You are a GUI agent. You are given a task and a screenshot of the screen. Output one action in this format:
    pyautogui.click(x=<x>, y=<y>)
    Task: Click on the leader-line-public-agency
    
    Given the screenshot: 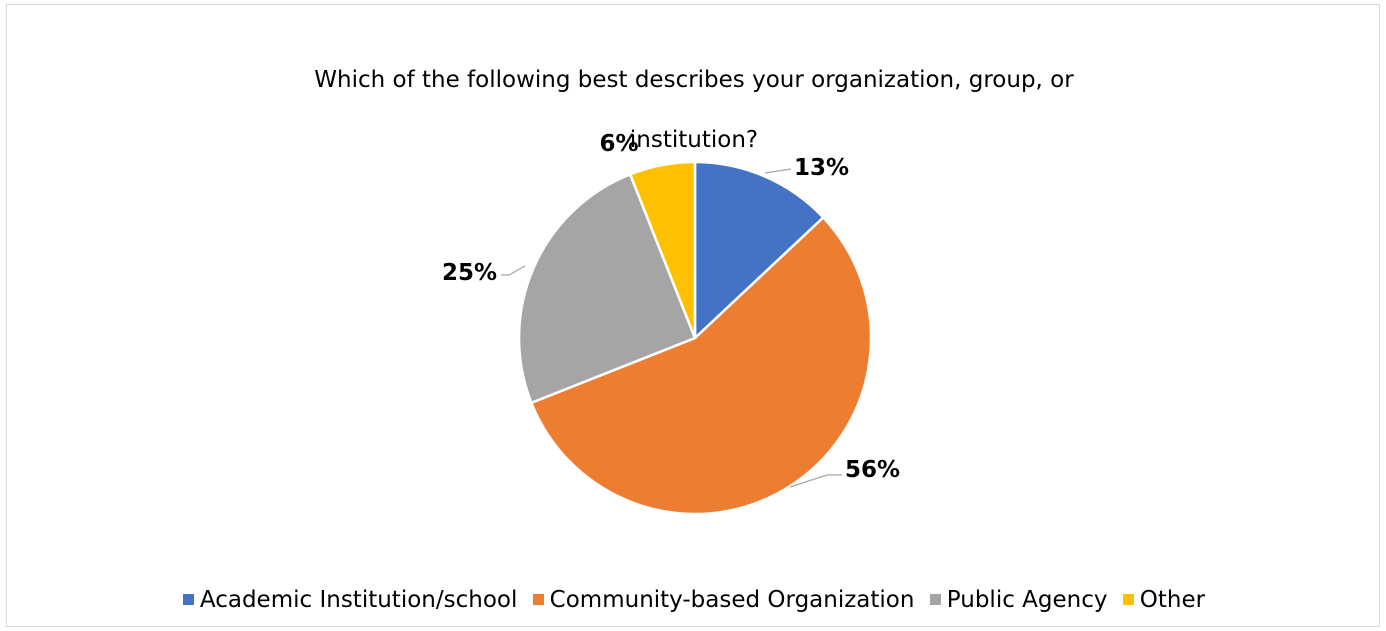 What is the action you would take?
    pyautogui.click(x=513, y=270)
    